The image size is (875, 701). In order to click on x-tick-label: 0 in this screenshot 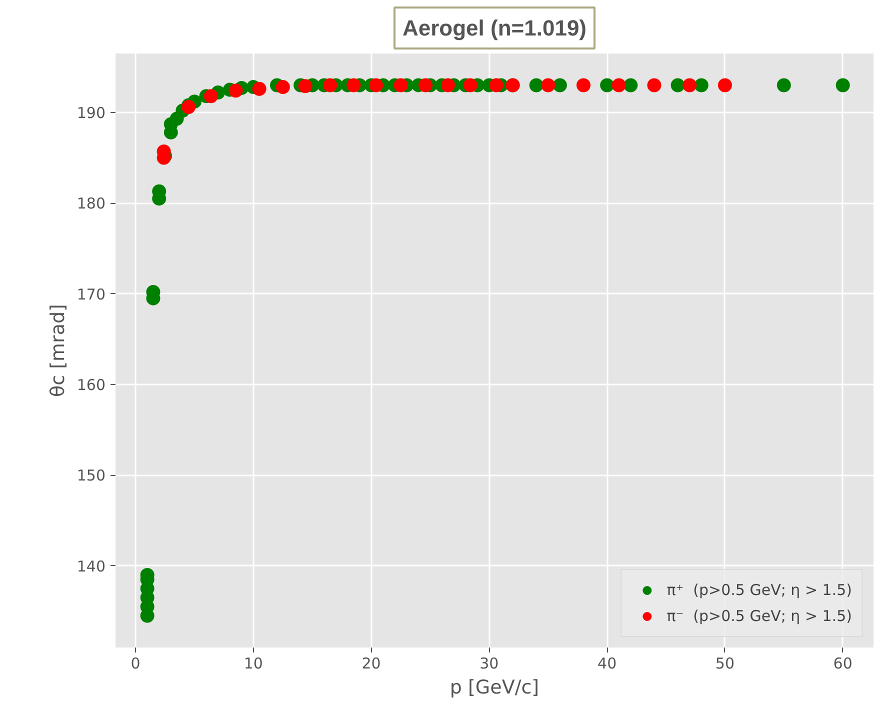, I will do `click(135, 663)`.